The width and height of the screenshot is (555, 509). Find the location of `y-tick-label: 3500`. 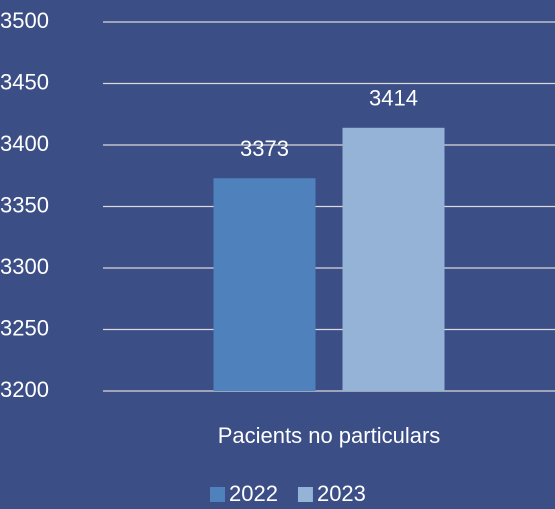

y-tick-label: 3500 is located at coordinates (24, 20).